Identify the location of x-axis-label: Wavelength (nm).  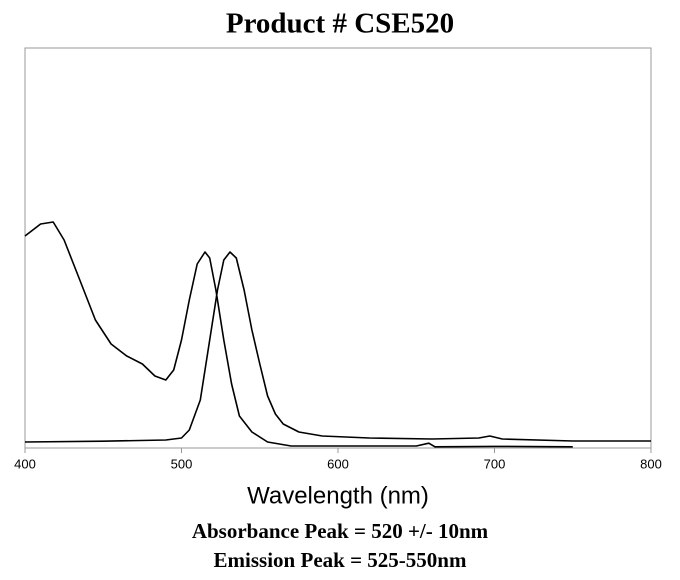
(338, 495).